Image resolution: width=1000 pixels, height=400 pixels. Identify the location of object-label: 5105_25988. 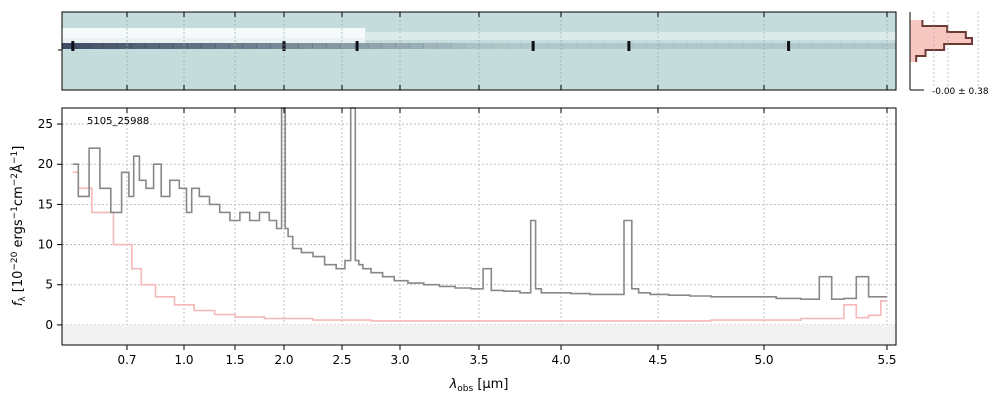
(118, 121).